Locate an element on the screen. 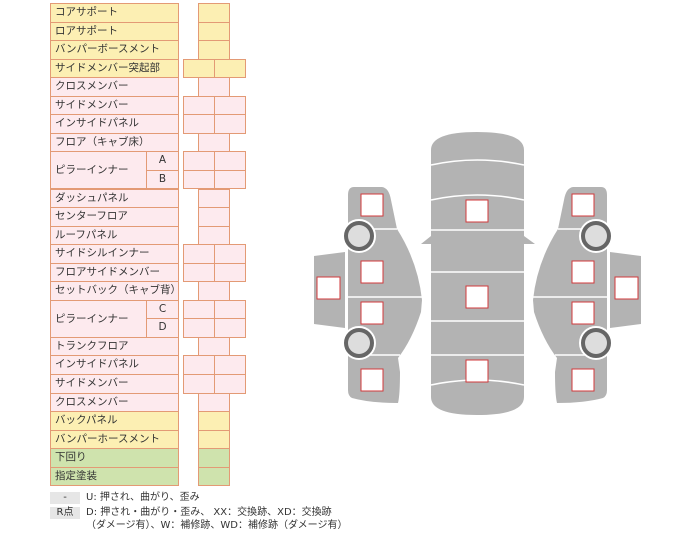 Image resolution: width=692 pixels, height=535 pixels. car-top-view is located at coordinates (478, 273).